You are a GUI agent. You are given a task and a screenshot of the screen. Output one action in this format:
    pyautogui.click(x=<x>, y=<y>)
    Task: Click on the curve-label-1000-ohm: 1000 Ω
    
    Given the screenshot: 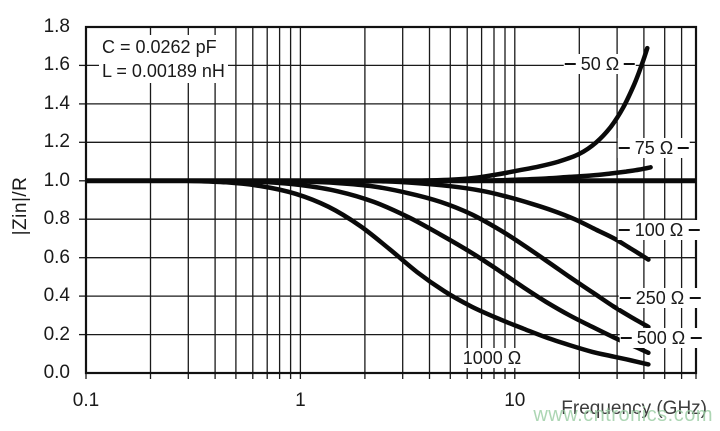 What is the action you would take?
    pyautogui.click(x=492, y=358)
    